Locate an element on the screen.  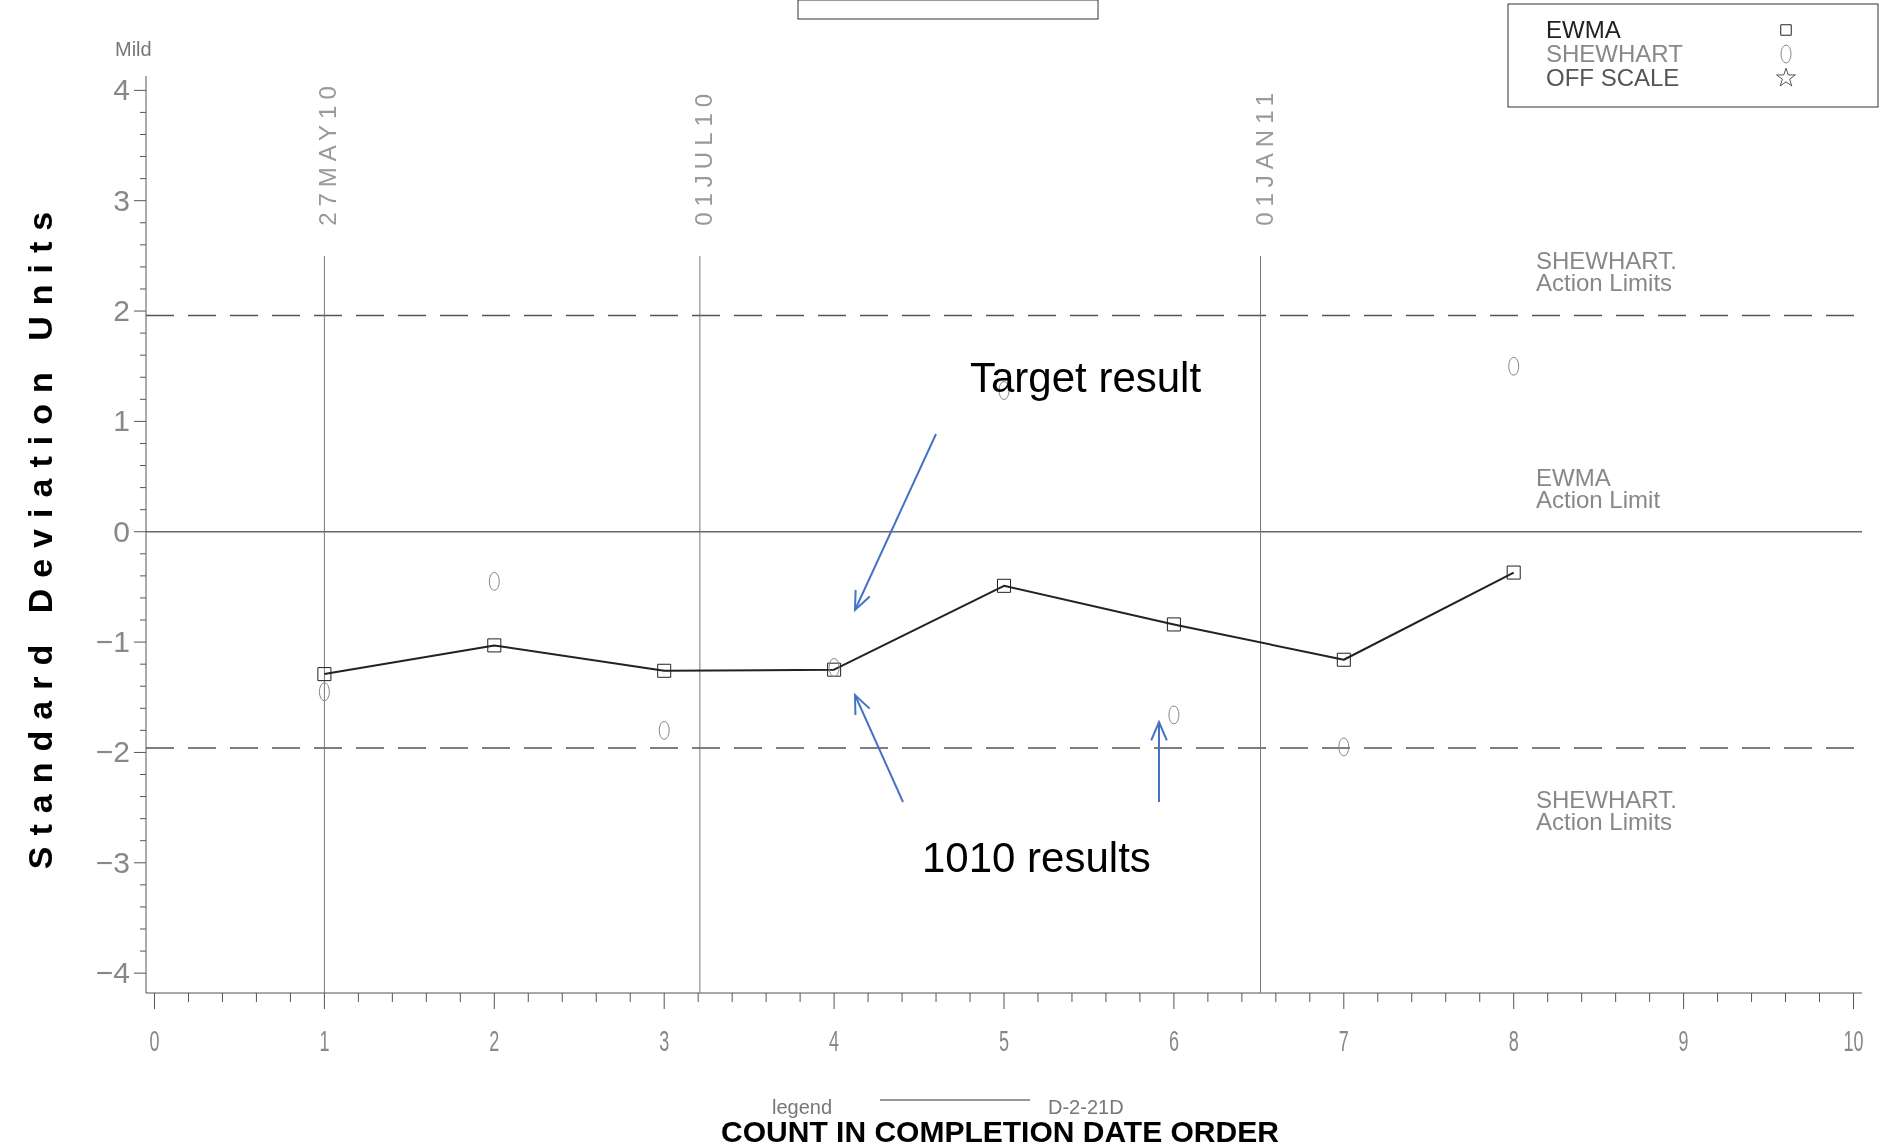
x-tick-label: 6 is located at coordinates (1173, 1041).